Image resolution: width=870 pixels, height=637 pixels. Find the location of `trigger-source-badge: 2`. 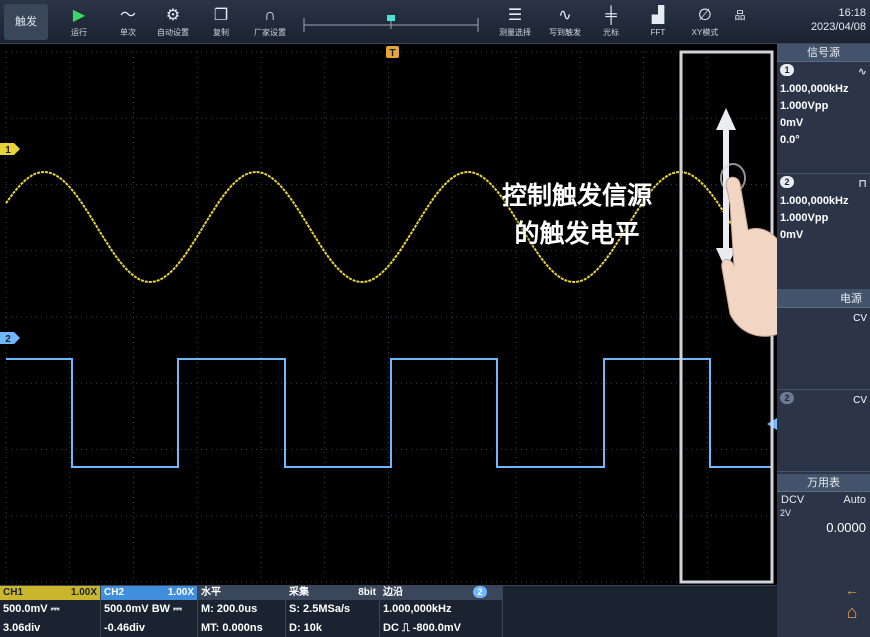

trigger-source-badge: 2 is located at coordinates (480, 592).